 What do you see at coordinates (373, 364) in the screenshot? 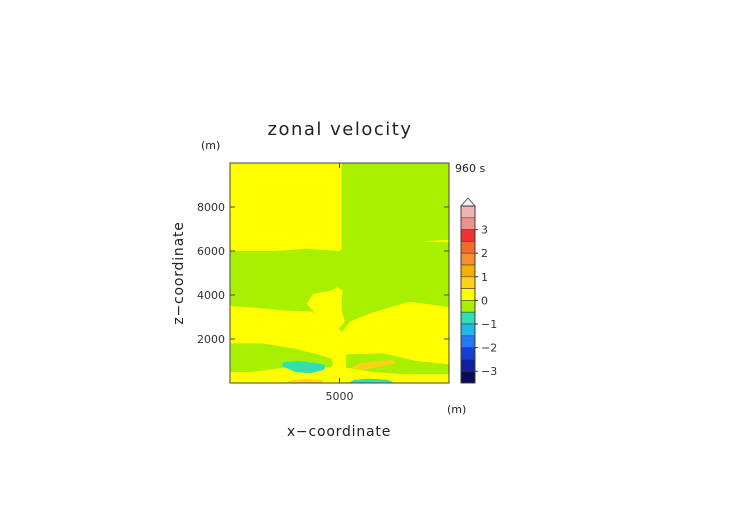
I see `contour-region-right-orange-blob` at bounding box center [373, 364].